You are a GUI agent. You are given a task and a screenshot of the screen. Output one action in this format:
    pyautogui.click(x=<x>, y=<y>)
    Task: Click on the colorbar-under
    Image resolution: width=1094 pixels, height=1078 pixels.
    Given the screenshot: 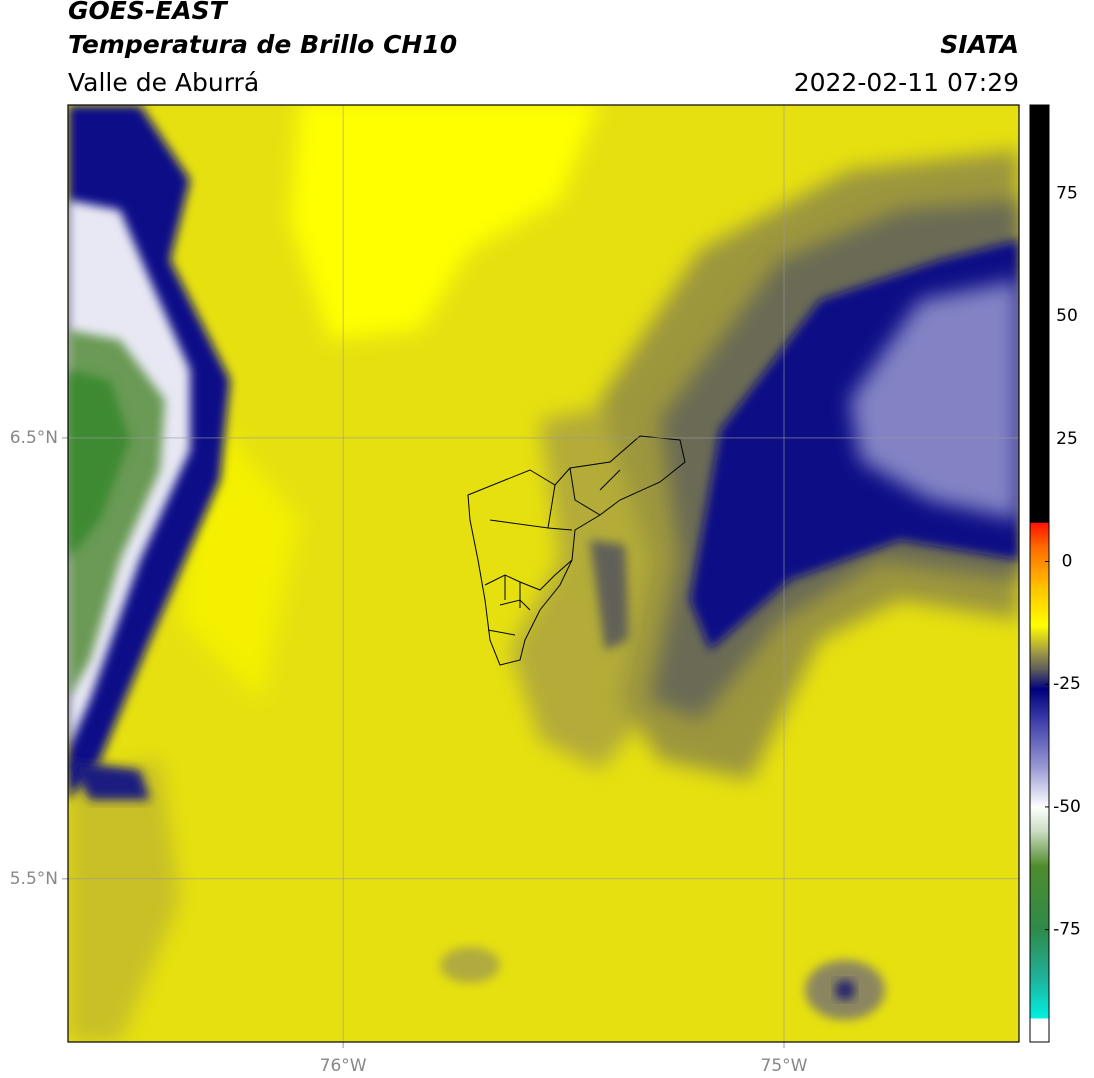 What is the action you would take?
    pyautogui.click(x=1039, y=1030)
    